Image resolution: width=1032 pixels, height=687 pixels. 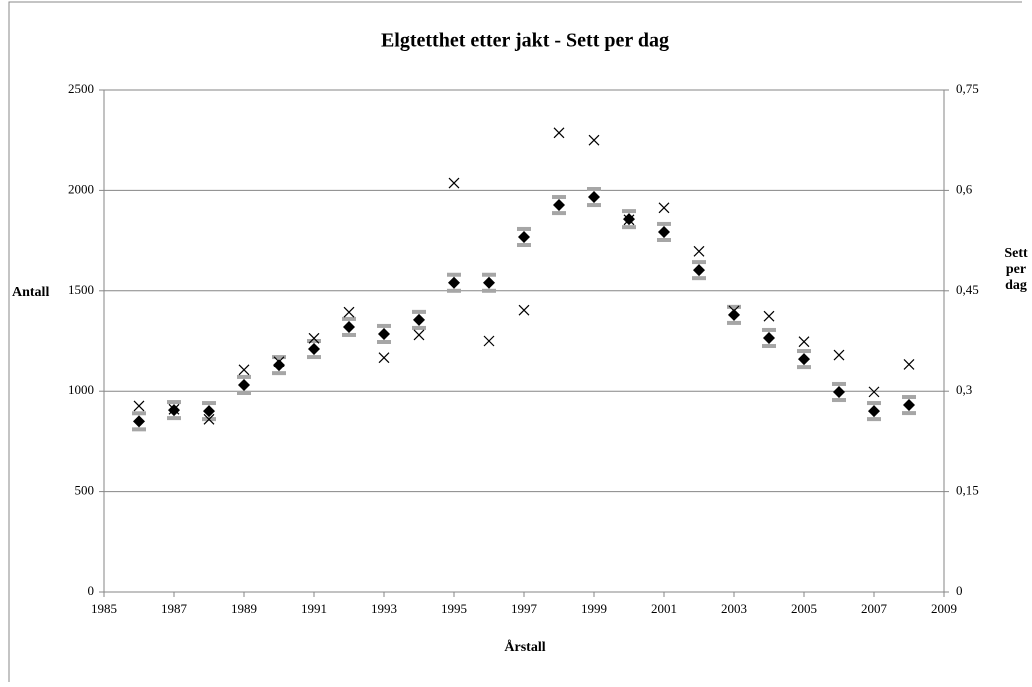 What do you see at coordinates (524, 647) in the screenshot?
I see `x-axis-label: Årstall` at bounding box center [524, 647].